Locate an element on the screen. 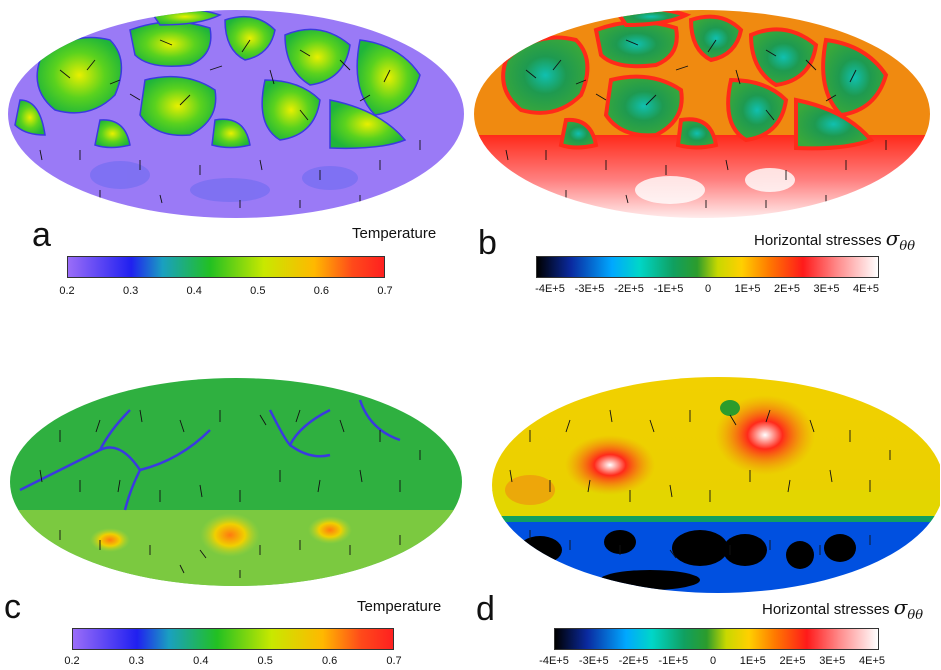  mollweide-map-temperature-c is located at coordinates (236, 482).